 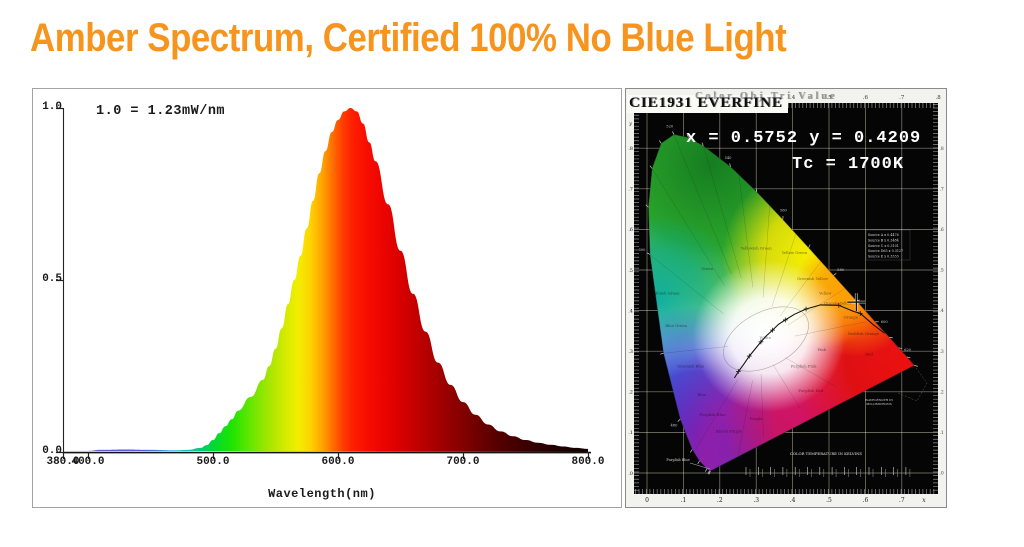 I want to click on svg-text: x, so click(x=924, y=500).